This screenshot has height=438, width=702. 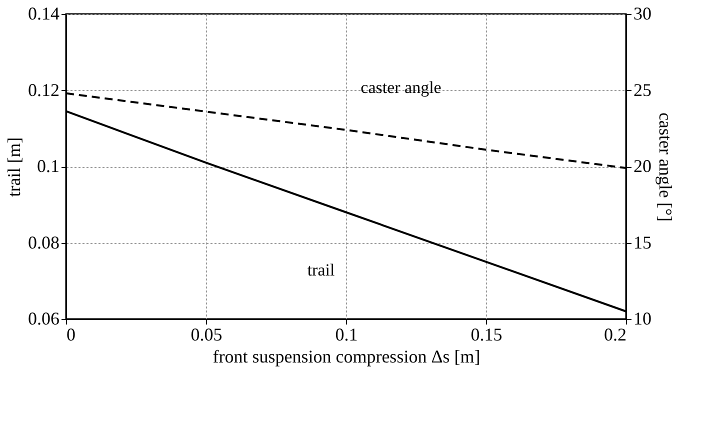 I want to click on x-axis-title: front suspension compression Δs [m], so click(x=346, y=356).